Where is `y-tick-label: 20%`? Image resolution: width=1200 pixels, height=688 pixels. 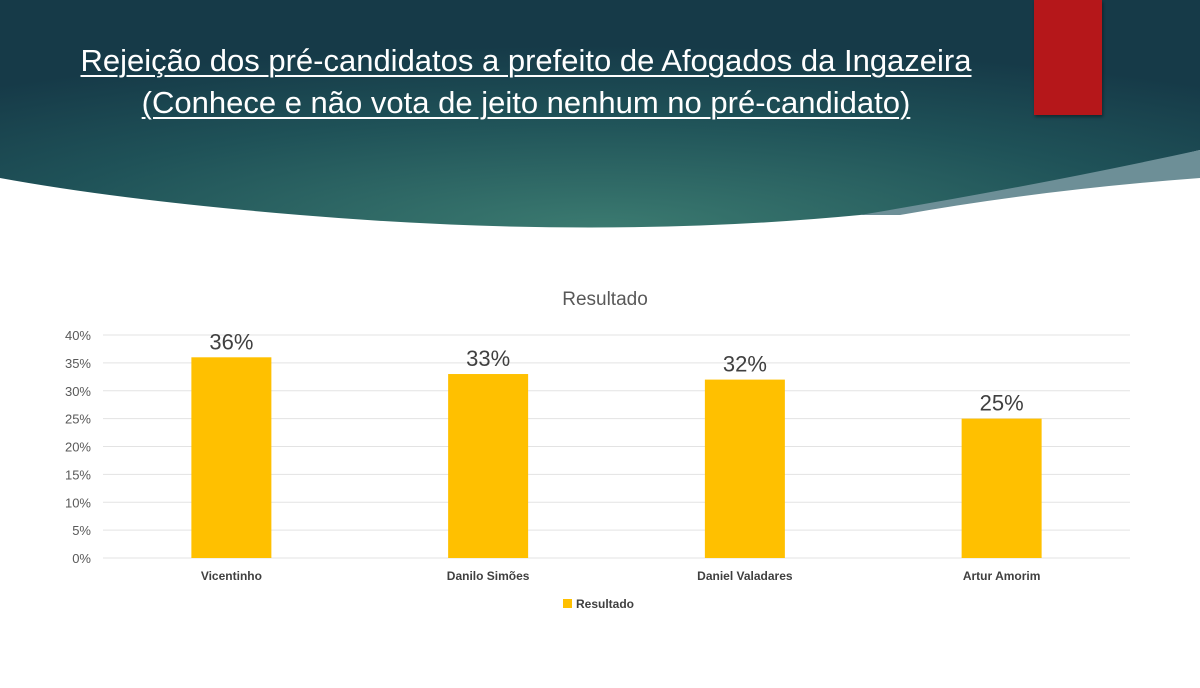 y-tick-label: 20% is located at coordinates (78, 447).